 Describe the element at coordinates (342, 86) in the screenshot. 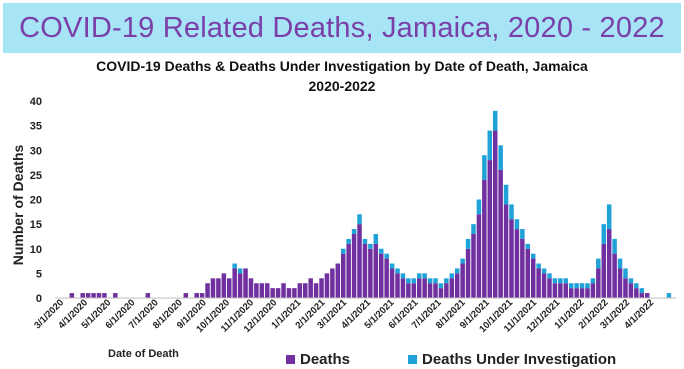

I see `chart-title-line2: 2020-2022` at that location.